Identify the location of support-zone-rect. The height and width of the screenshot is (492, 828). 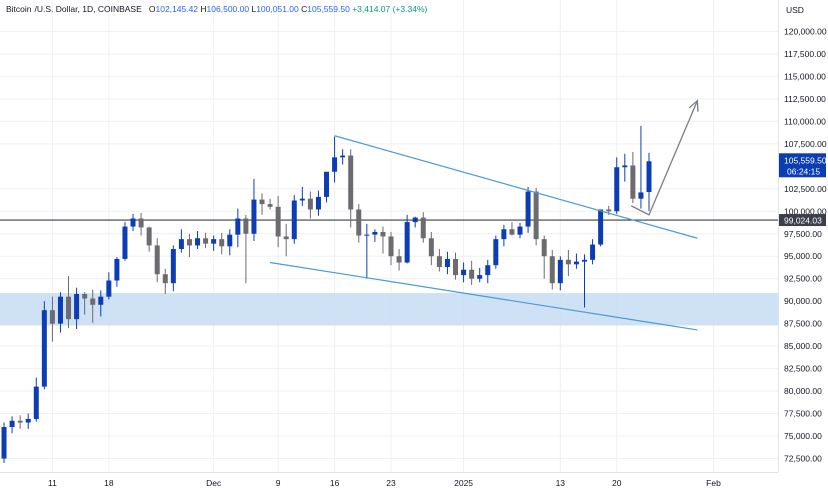
(389, 309).